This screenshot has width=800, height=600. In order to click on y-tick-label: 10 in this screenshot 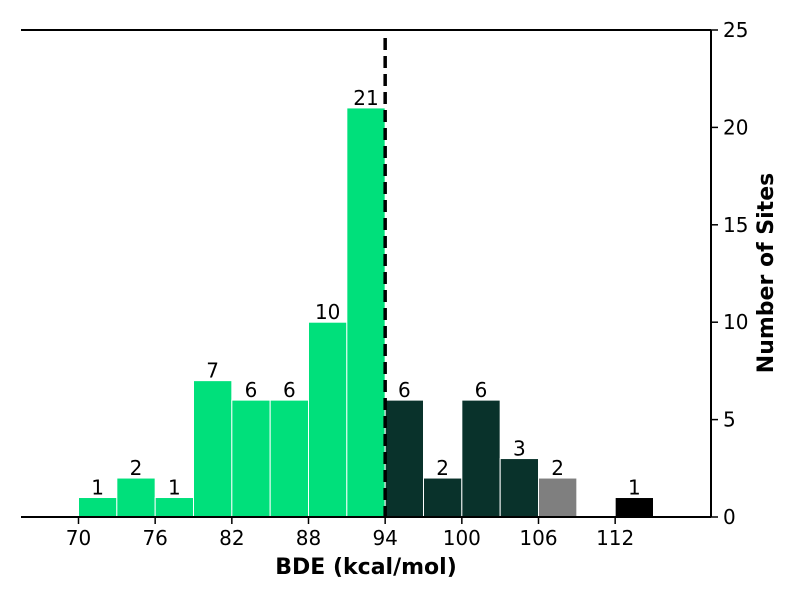, I will do `click(735, 322)`.